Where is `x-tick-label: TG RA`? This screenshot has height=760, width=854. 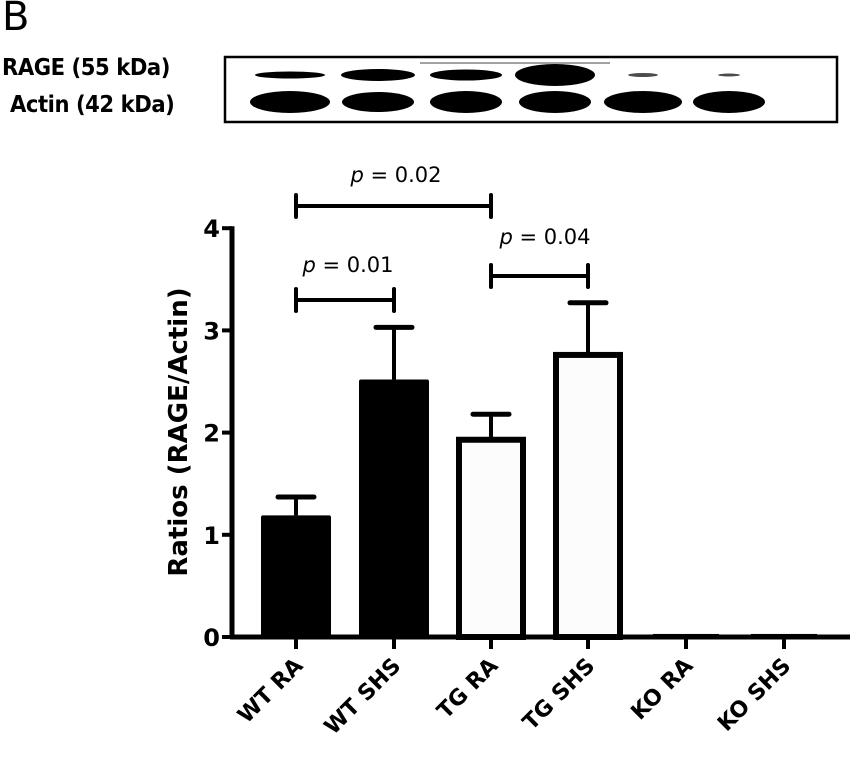
x-tick-label: TG RA is located at coordinates (468, 689).